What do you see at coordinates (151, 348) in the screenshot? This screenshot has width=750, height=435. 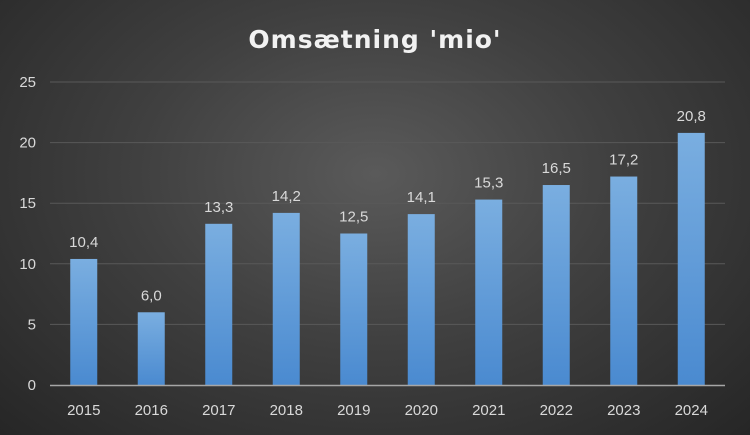 I see `bar-2016` at bounding box center [151, 348].